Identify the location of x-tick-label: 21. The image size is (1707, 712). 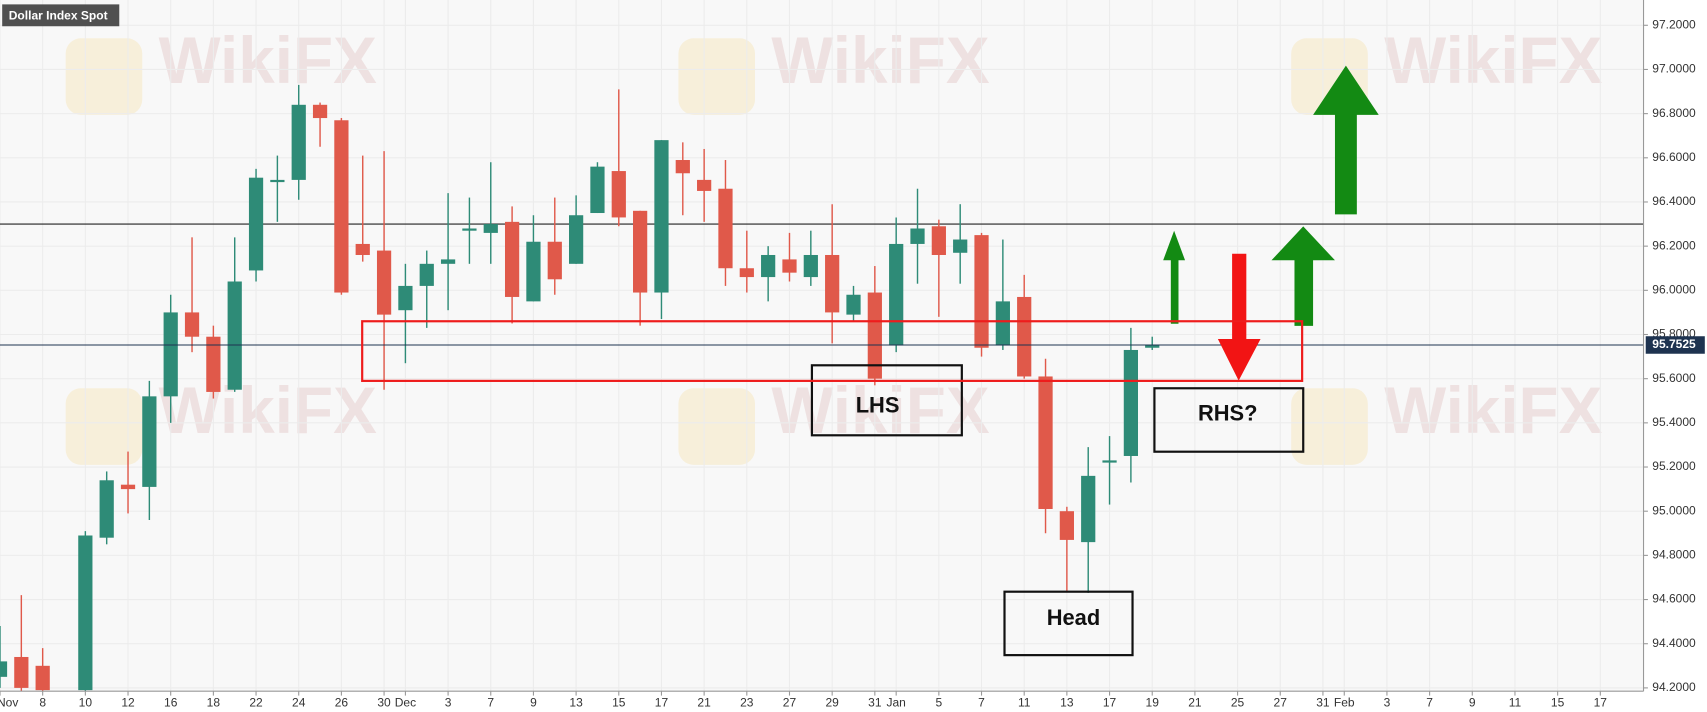
(1195, 702).